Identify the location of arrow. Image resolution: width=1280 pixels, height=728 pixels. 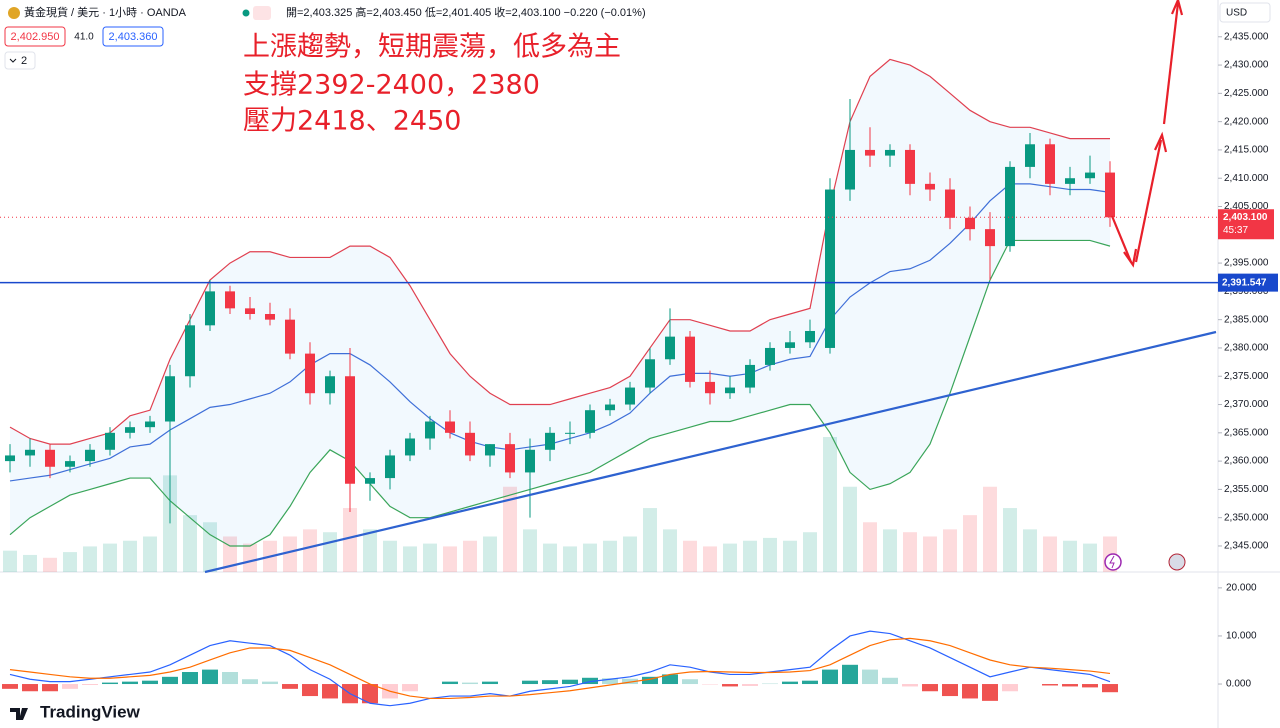
(1171, 63).